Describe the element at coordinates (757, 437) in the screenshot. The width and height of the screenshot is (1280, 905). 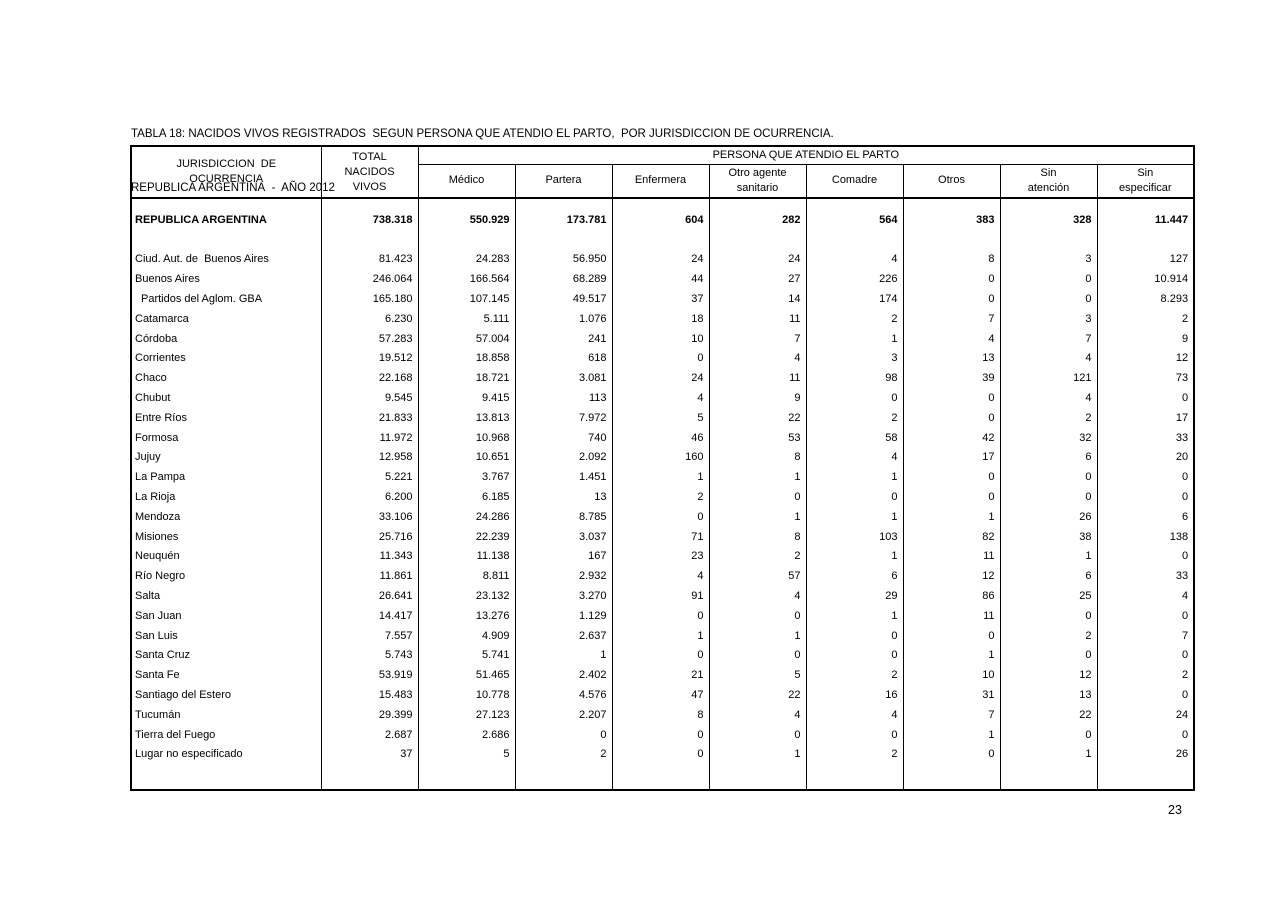
I see `cell-value: 53` at that location.